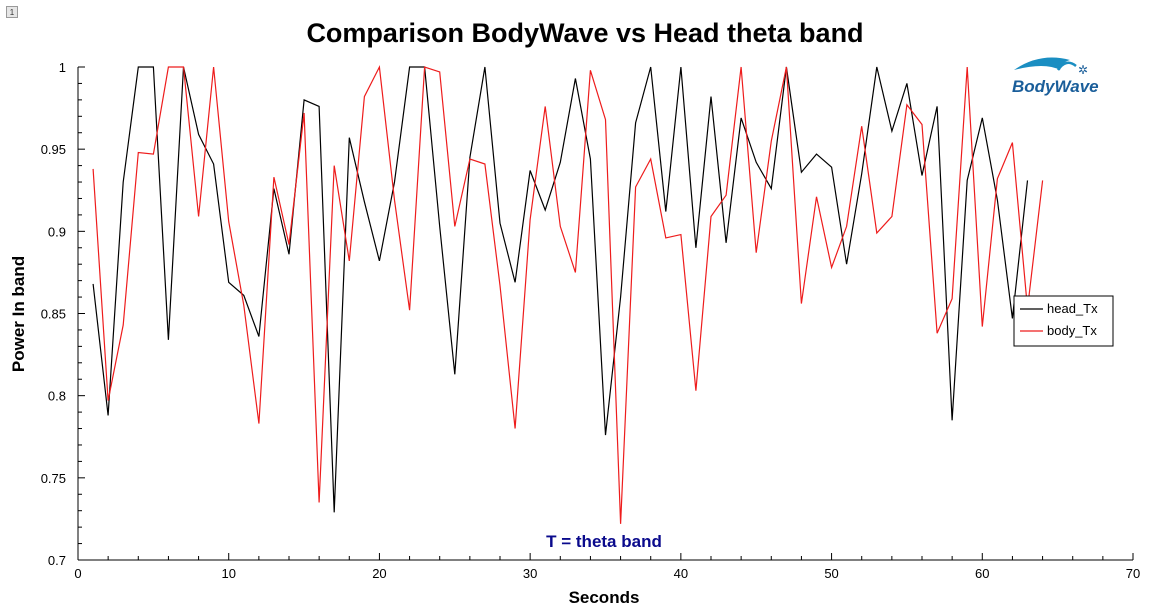  What do you see at coordinates (1072, 308) in the screenshot?
I see `legend-label-head: head_Tx` at bounding box center [1072, 308].